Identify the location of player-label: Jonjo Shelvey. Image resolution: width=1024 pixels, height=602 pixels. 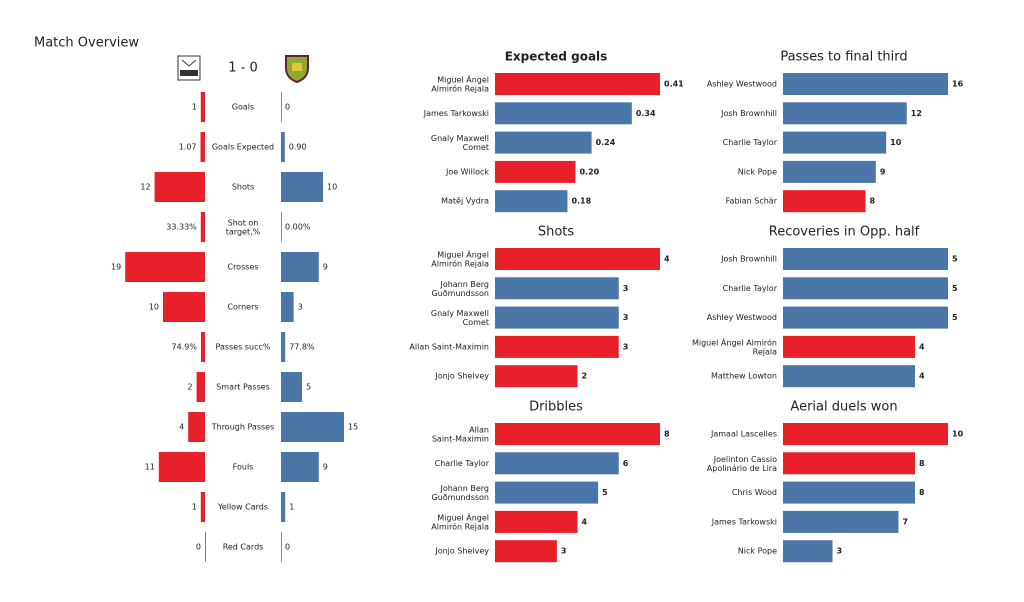
(461, 551).